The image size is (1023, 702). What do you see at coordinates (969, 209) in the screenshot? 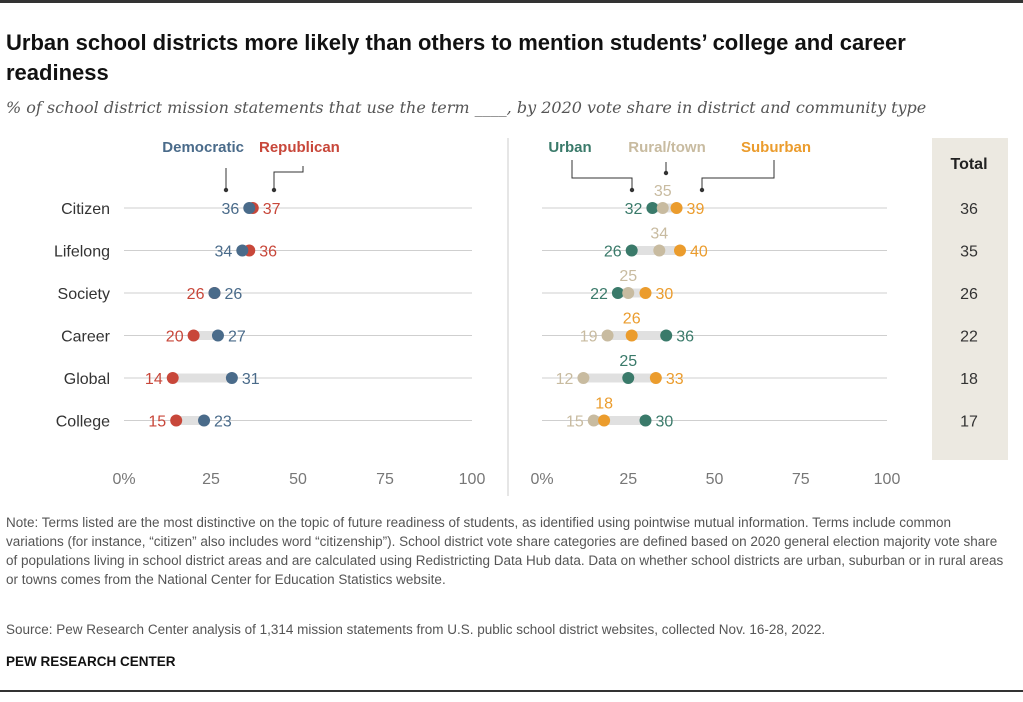
I see `total-value-citizen: 36` at bounding box center [969, 209].